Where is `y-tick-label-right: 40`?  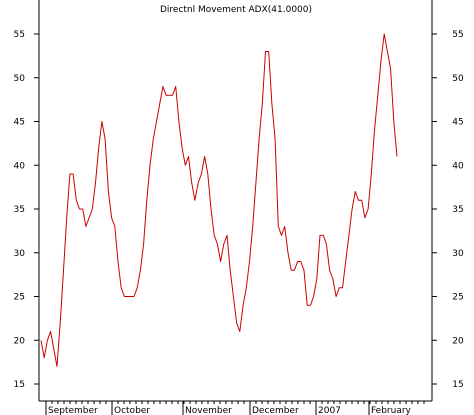
y-tick-label-right: 40 is located at coordinates (458, 166).